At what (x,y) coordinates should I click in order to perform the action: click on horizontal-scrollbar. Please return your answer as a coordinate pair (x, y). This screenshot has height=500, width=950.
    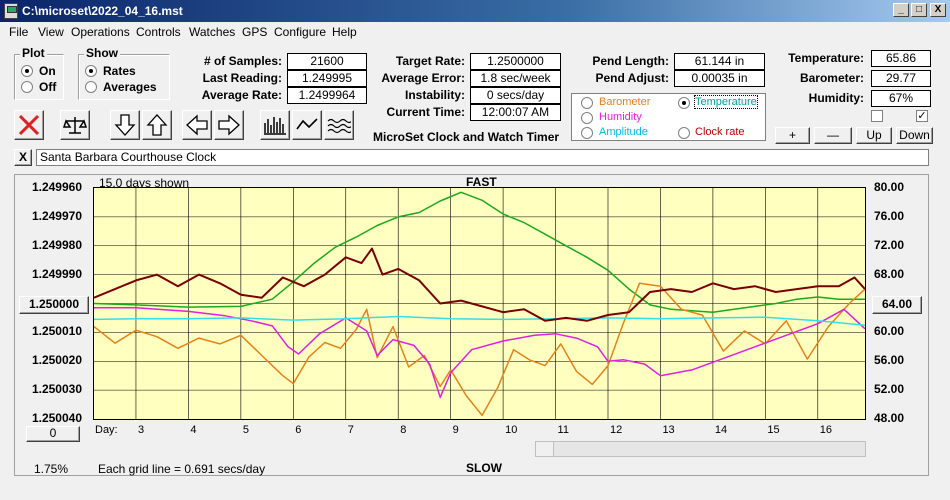
    Looking at the image, I should click on (700, 449).